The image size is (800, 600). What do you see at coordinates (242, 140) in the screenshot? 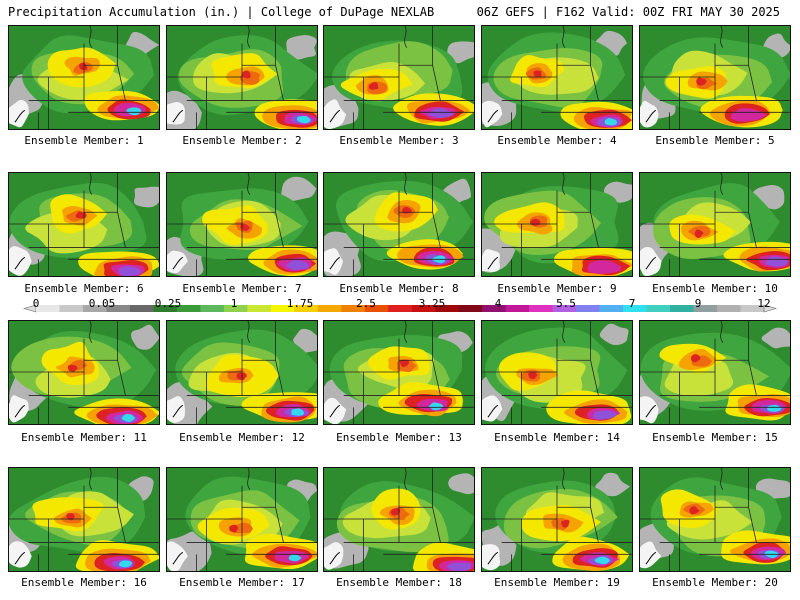
I see `ensemble-member-label: Ensemble Member: 2` at bounding box center [242, 140].